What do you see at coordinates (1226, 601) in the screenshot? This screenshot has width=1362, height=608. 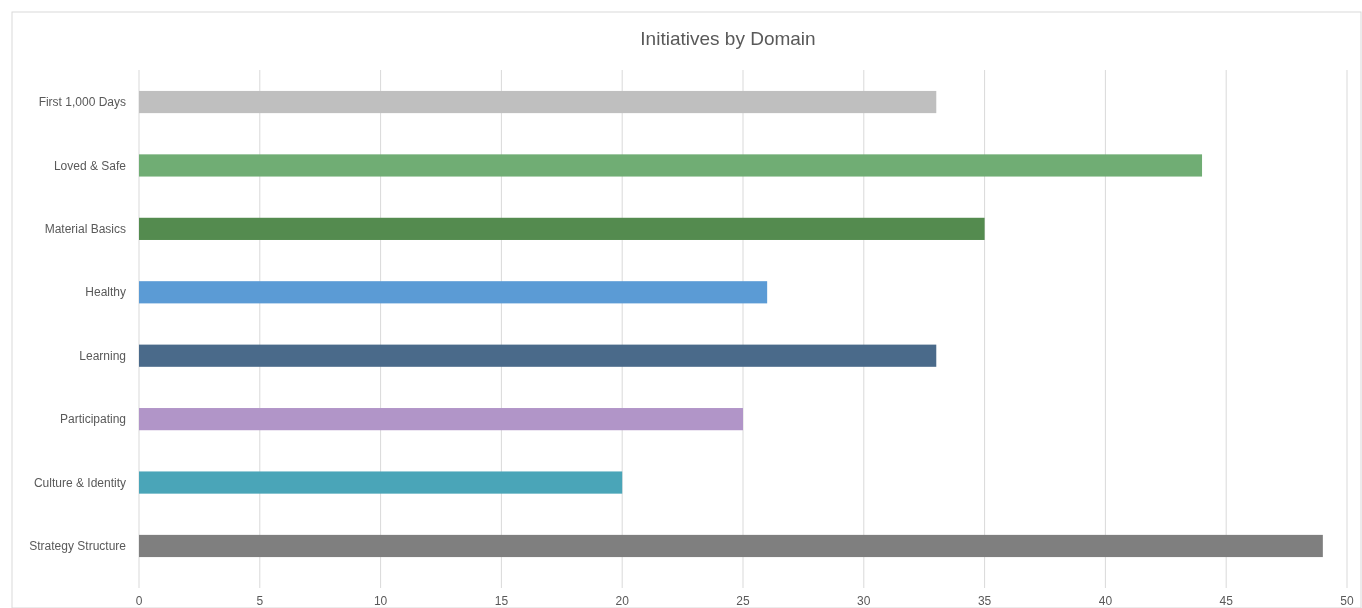 I see `x-tick-label: 45` at bounding box center [1226, 601].